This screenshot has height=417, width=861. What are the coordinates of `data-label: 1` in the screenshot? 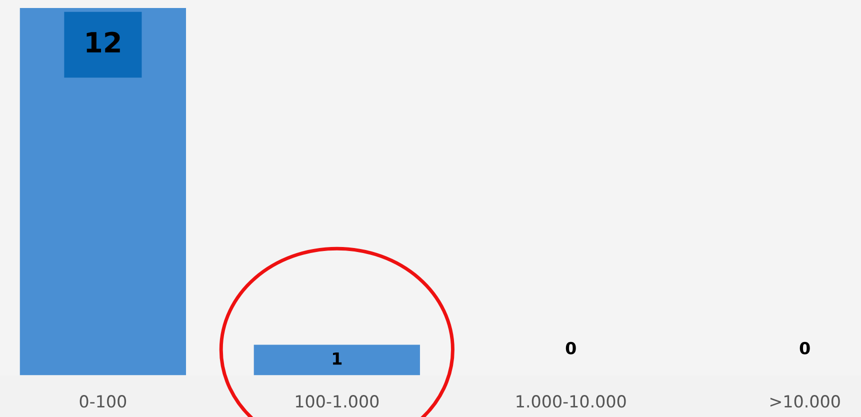 It's located at (337, 358).